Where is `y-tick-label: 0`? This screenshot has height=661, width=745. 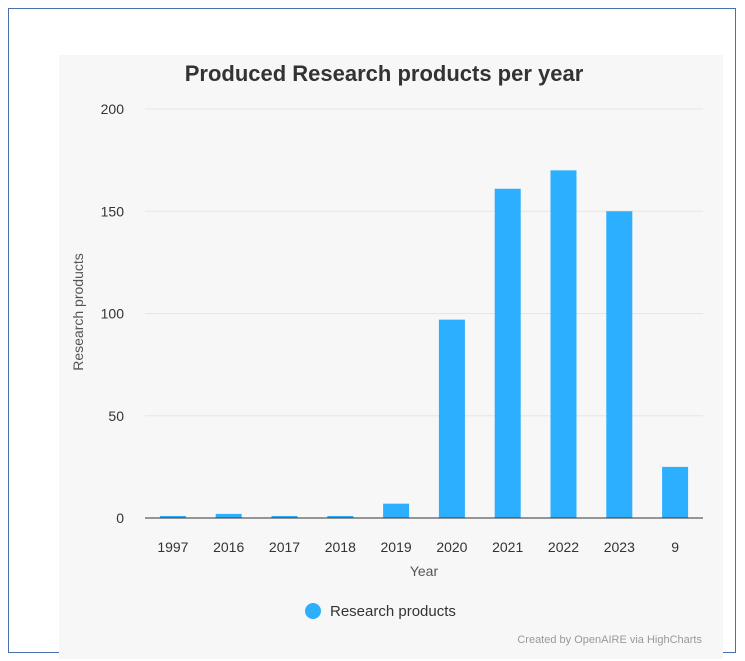
y-tick-label: 0 is located at coordinates (120, 518).